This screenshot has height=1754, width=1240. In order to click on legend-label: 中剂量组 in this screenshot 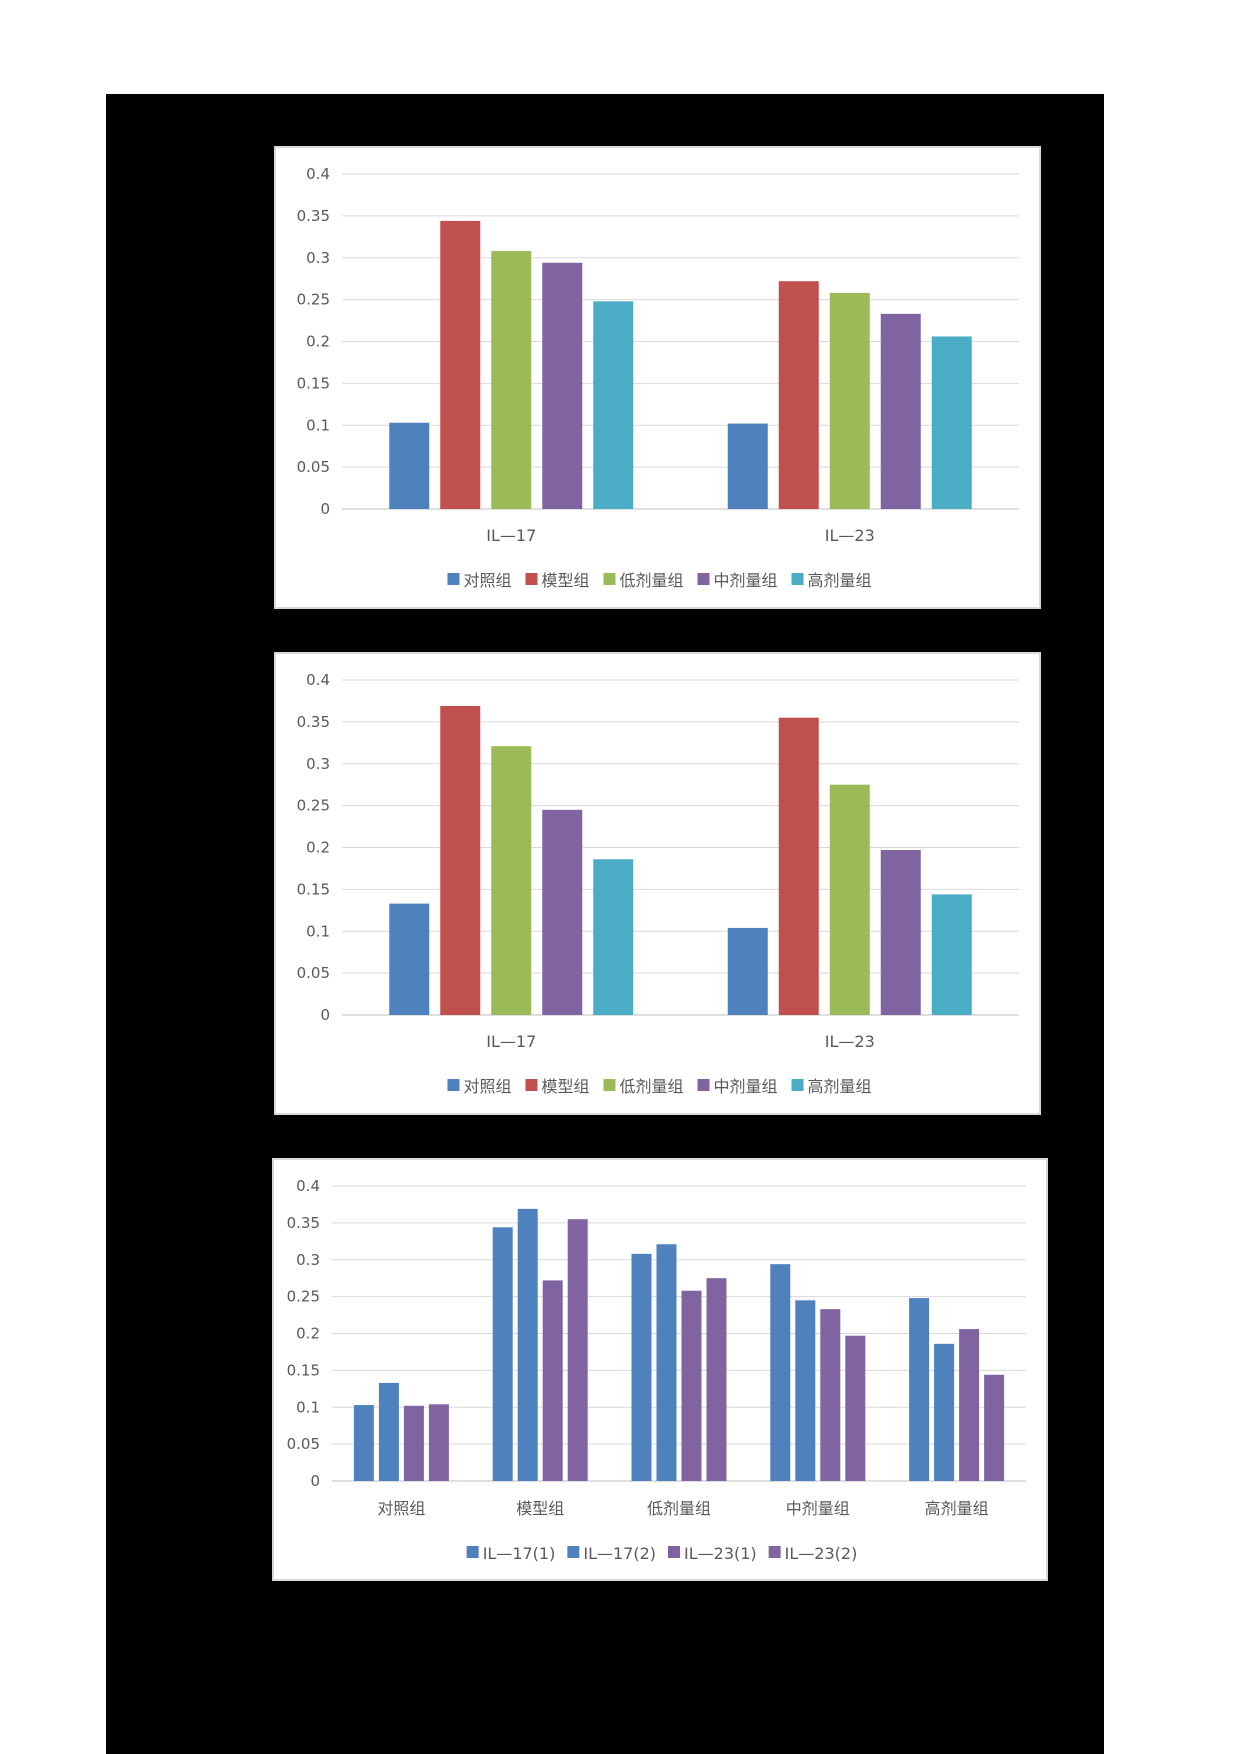, I will do `click(746, 1086)`.